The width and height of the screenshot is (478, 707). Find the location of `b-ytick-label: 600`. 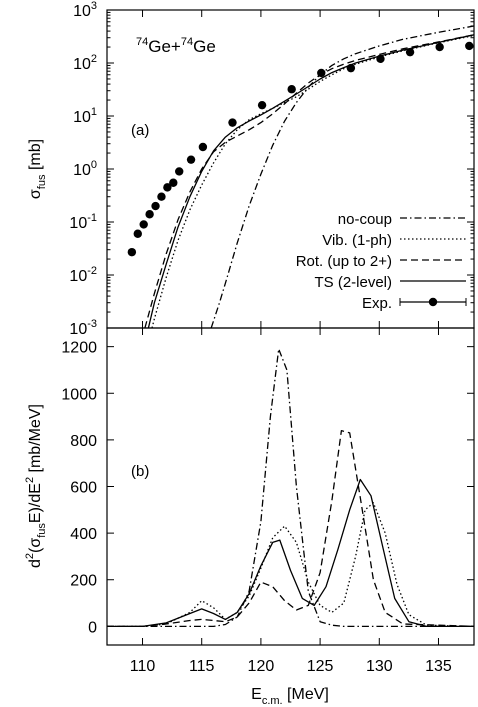

b-ytick-label: 600 is located at coordinates (83, 488).